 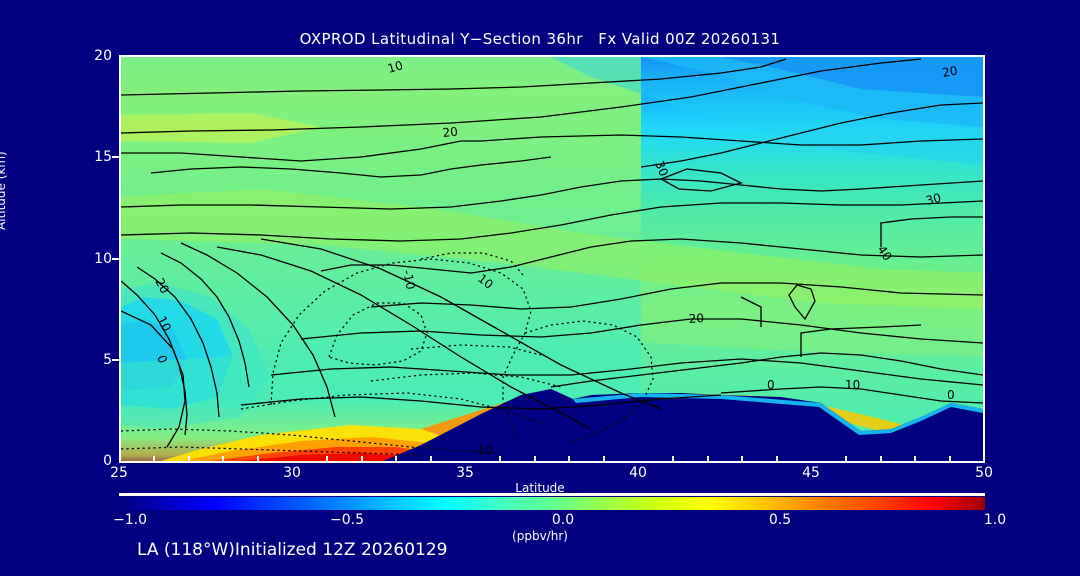 What do you see at coordinates (780, 520) in the screenshot?
I see `colorbar-tick-label: 0.5` at bounding box center [780, 520].